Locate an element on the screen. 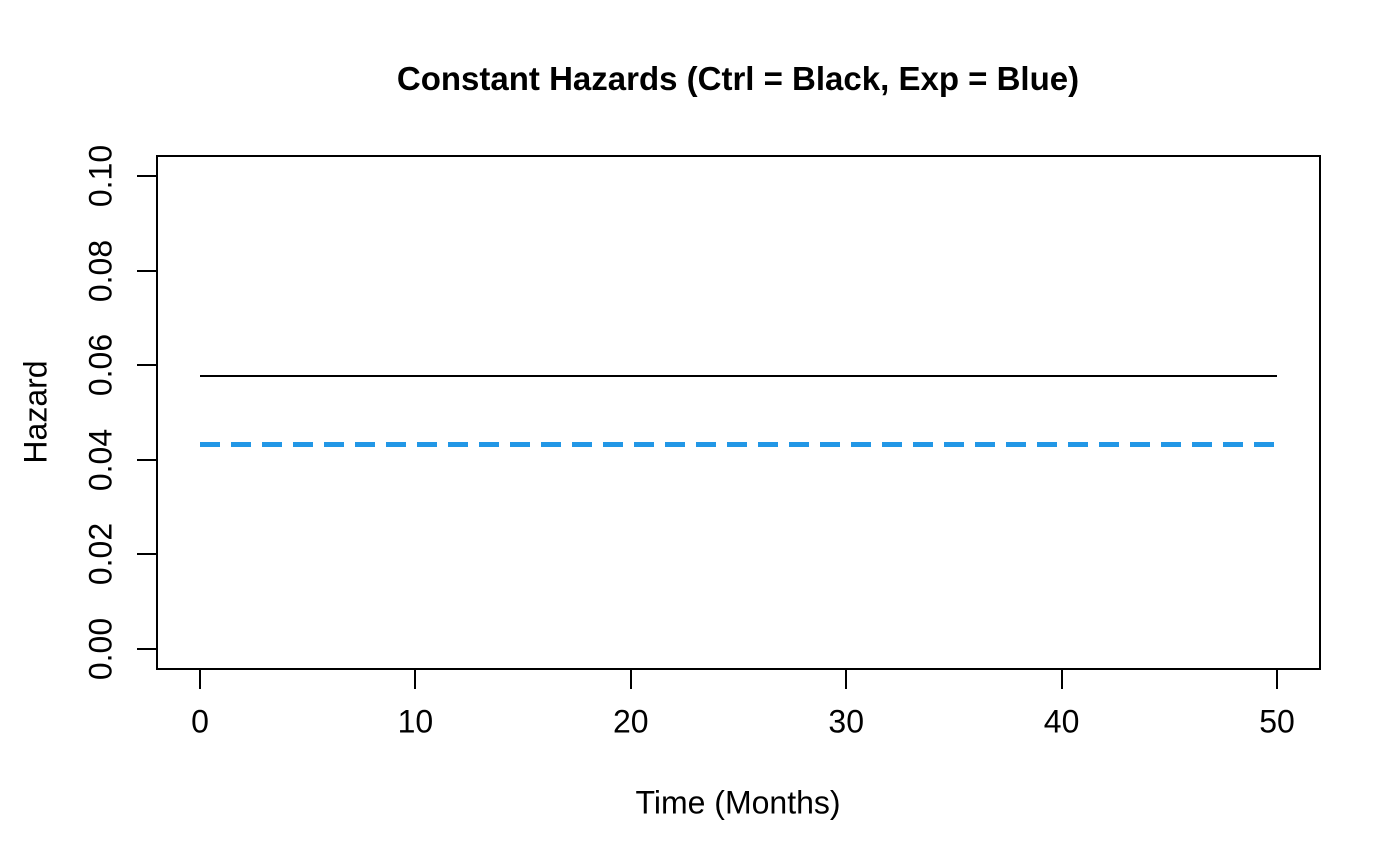 The image size is (1400, 865). control-hazard-line is located at coordinates (738, 375).